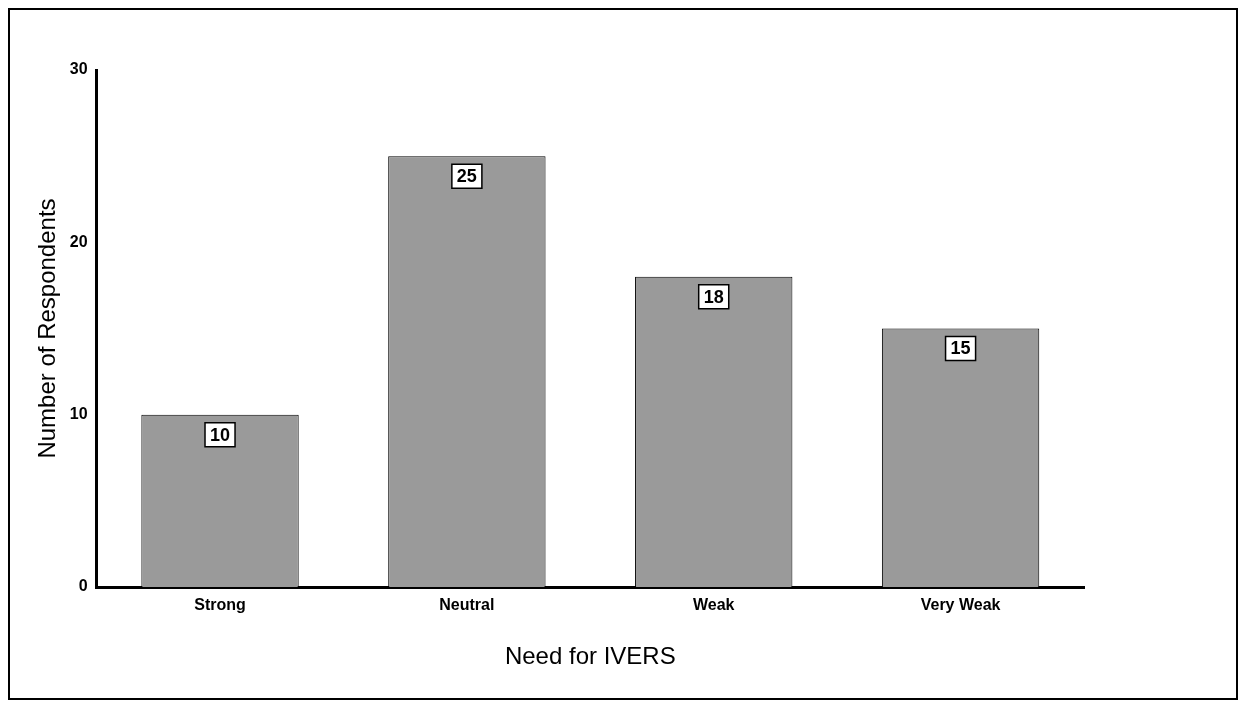  What do you see at coordinates (78, 69) in the screenshot?
I see `y-tick-label: 30` at bounding box center [78, 69].